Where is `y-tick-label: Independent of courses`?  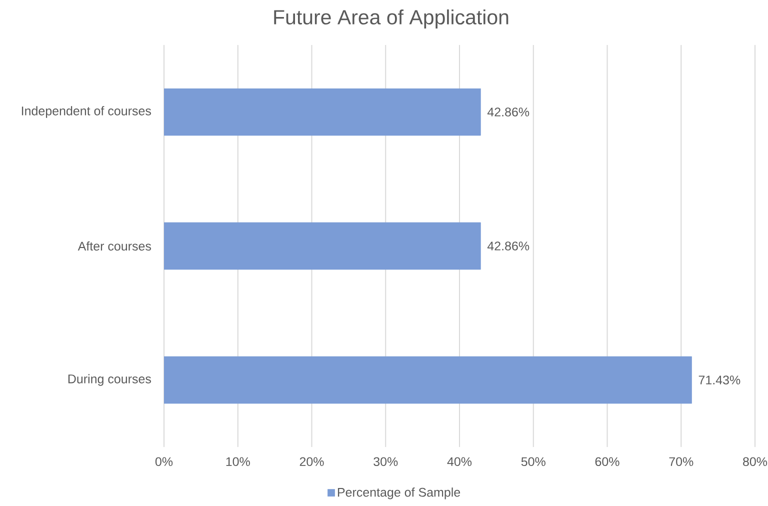
y-tick-label: Independent of courses is located at coordinates (86, 112).